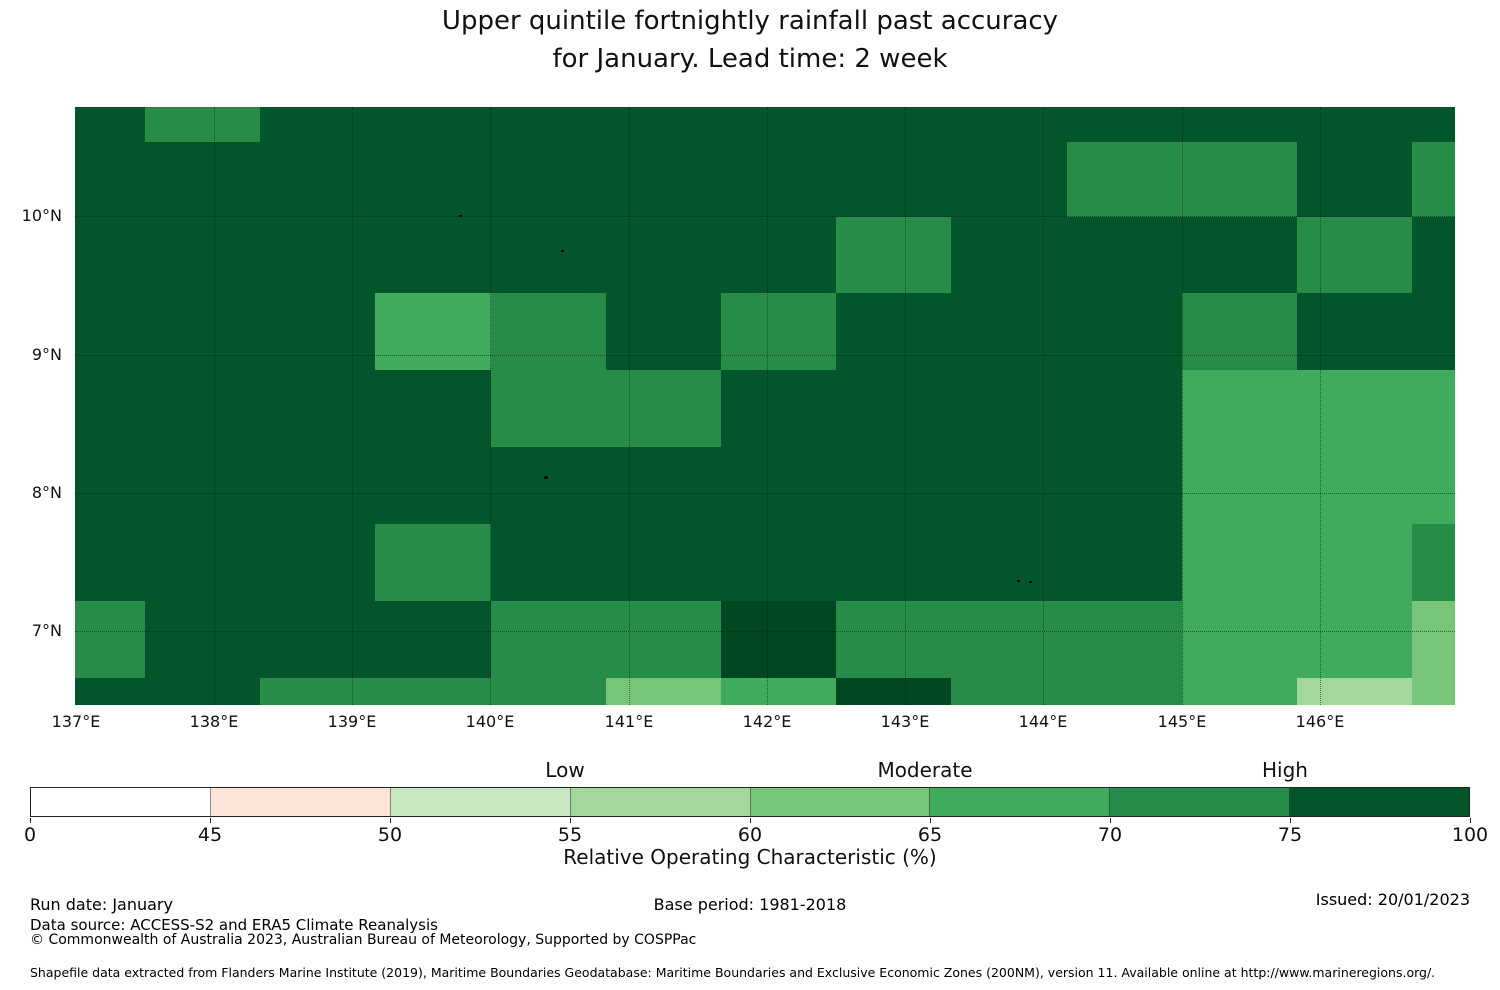 Image resolution: width=1500 pixels, height=990 pixels. I want to click on colorbar-tick-label: 75, so click(1290, 835).